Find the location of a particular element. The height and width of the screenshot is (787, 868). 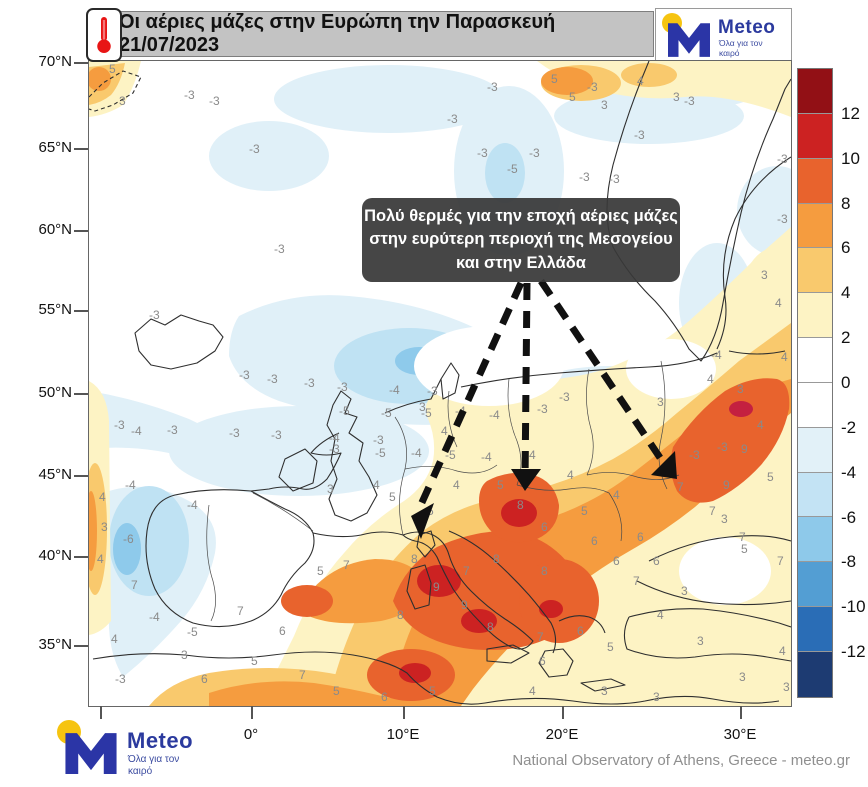

x-axis-label: 0° is located at coordinates (251, 734).